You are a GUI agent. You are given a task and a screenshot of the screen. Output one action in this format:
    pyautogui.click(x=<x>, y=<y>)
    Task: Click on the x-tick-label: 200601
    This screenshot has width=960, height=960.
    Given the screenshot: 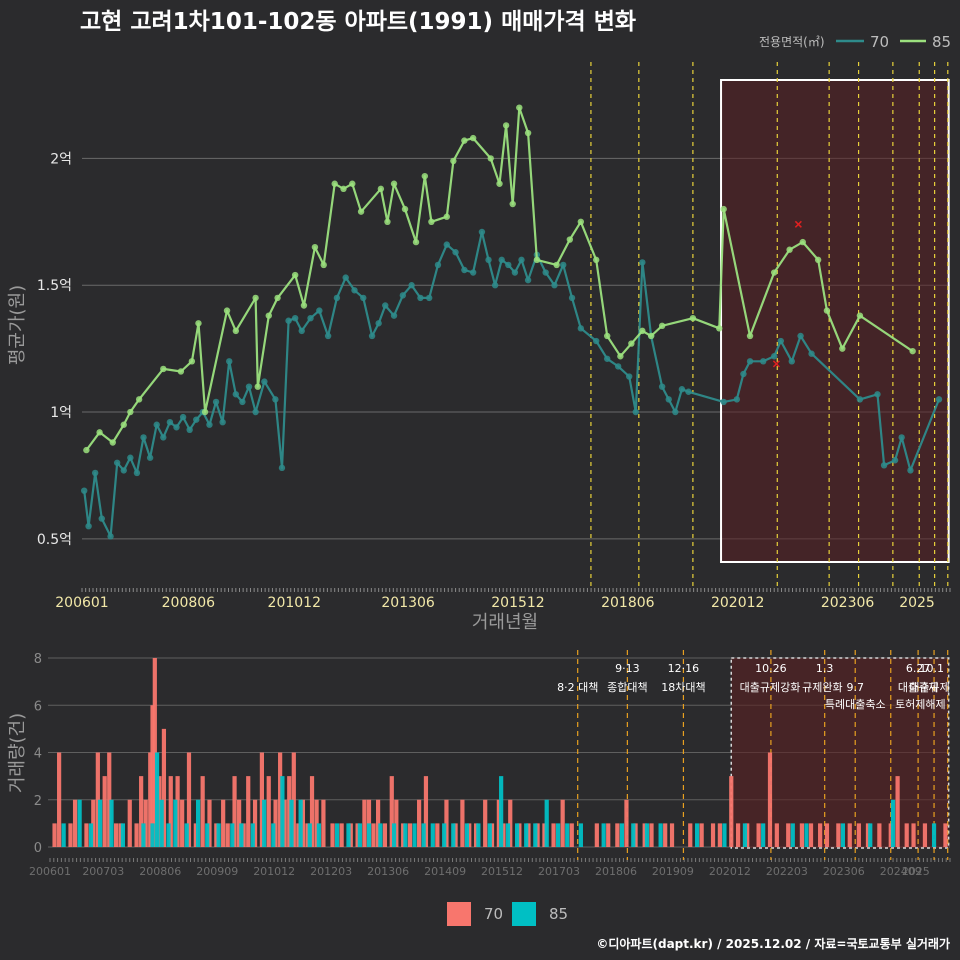 What is the action you would take?
    pyautogui.click(x=81, y=603)
    